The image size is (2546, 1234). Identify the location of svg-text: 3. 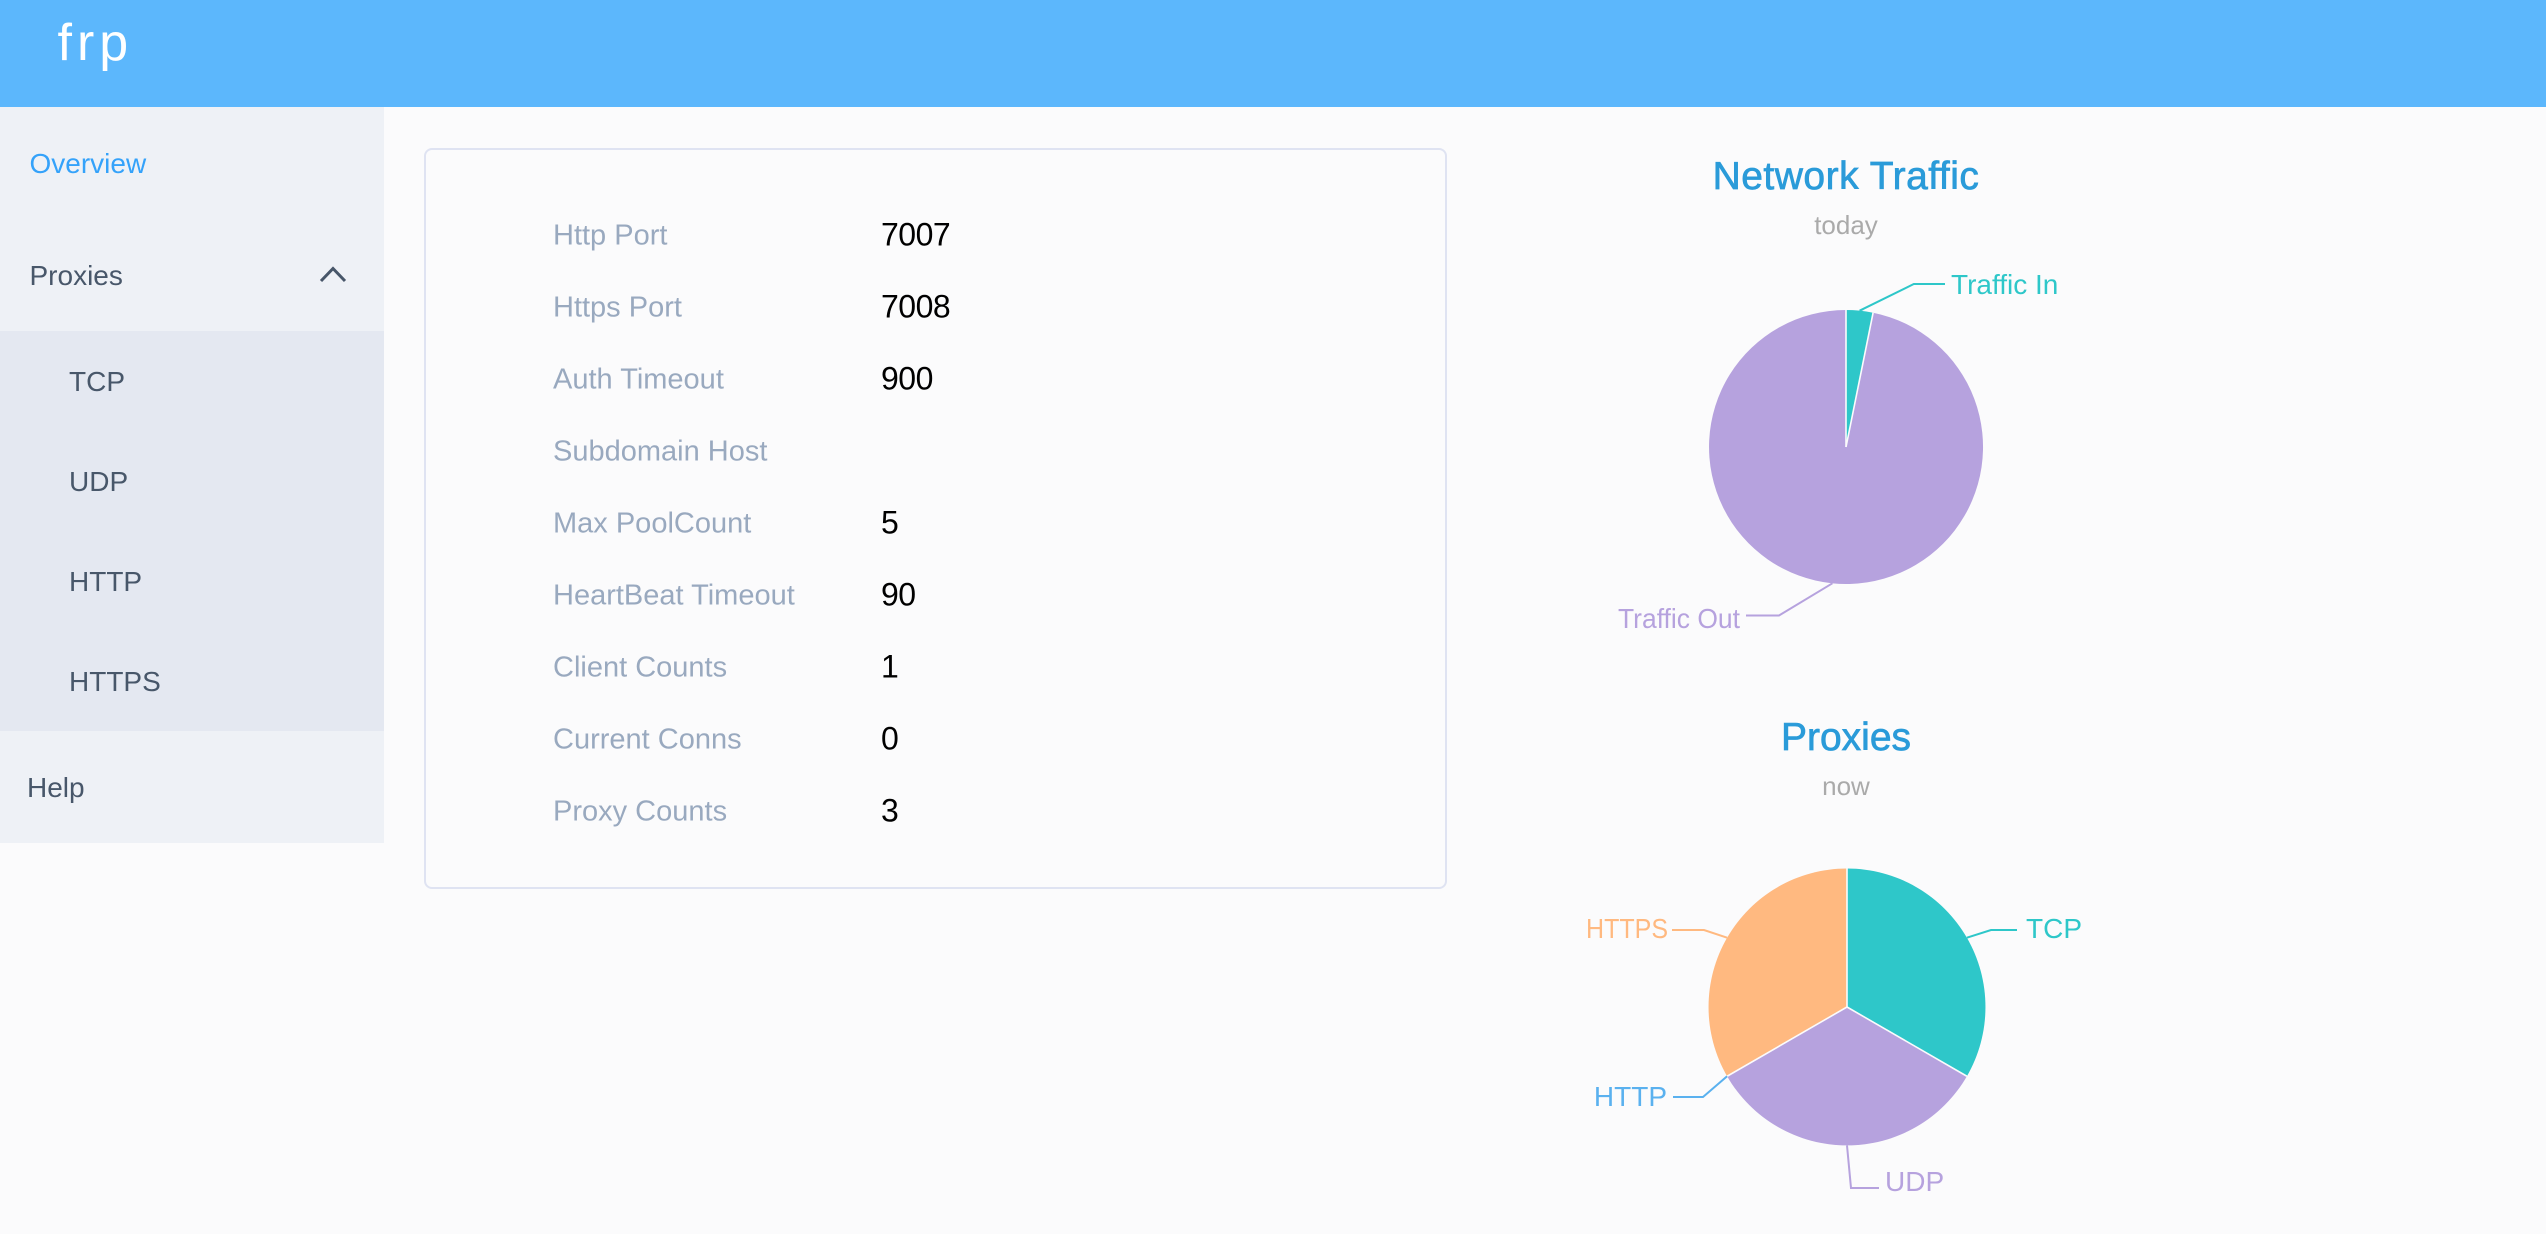
(889, 811).